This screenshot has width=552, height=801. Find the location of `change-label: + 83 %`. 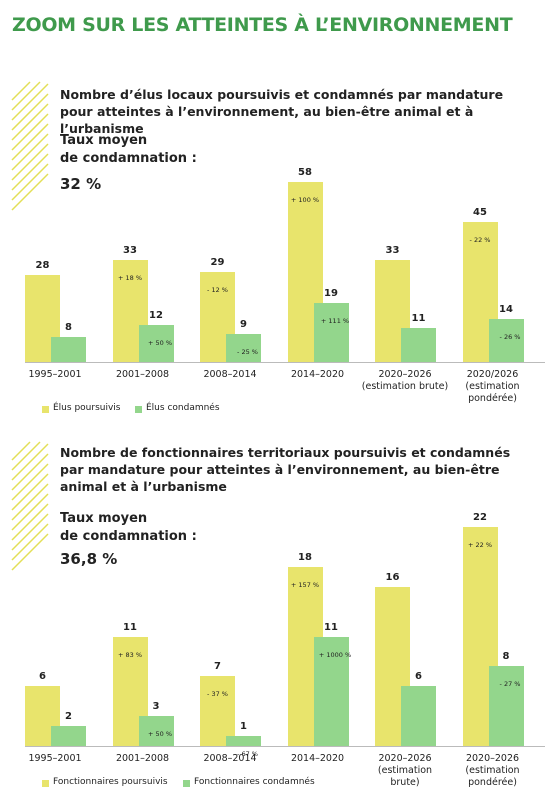

change-label: + 83 % is located at coordinates (130, 654).